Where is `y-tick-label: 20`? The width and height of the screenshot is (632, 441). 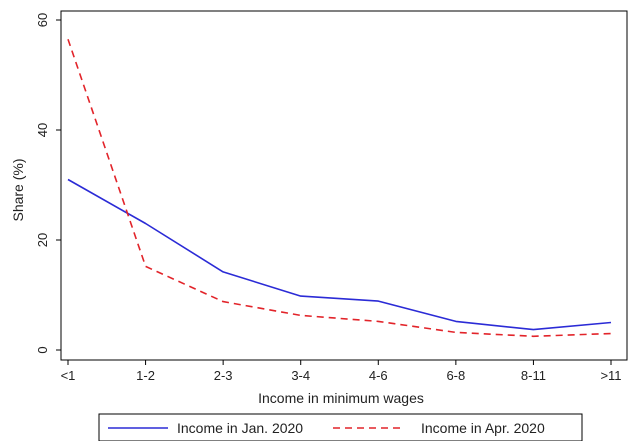 y-tick-label: 20 is located at coordinates (42, 240).